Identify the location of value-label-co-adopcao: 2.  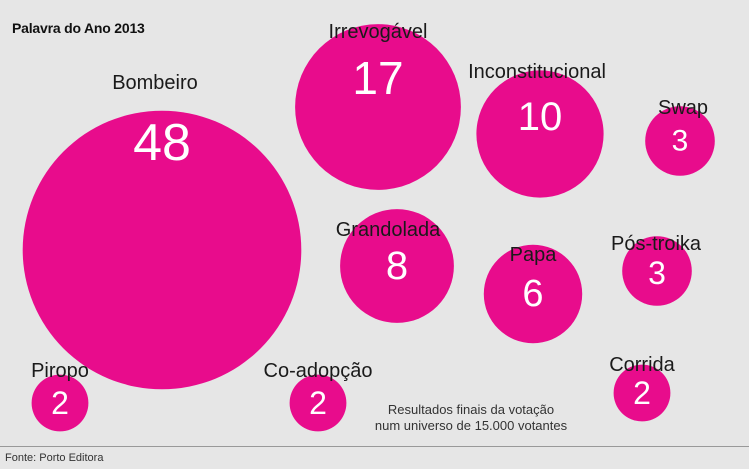
(318, 403).